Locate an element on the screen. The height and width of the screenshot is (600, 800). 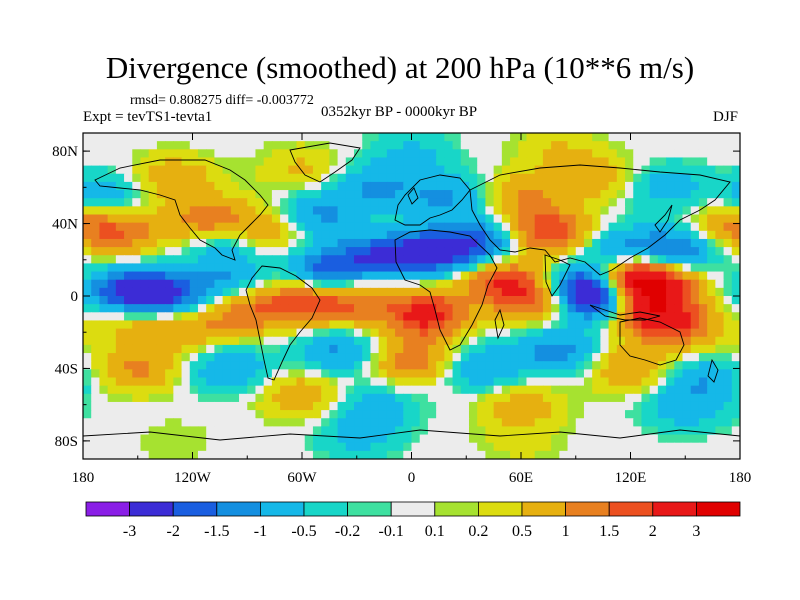
x-tick-label: 180 is located at coordinates (740, 478).